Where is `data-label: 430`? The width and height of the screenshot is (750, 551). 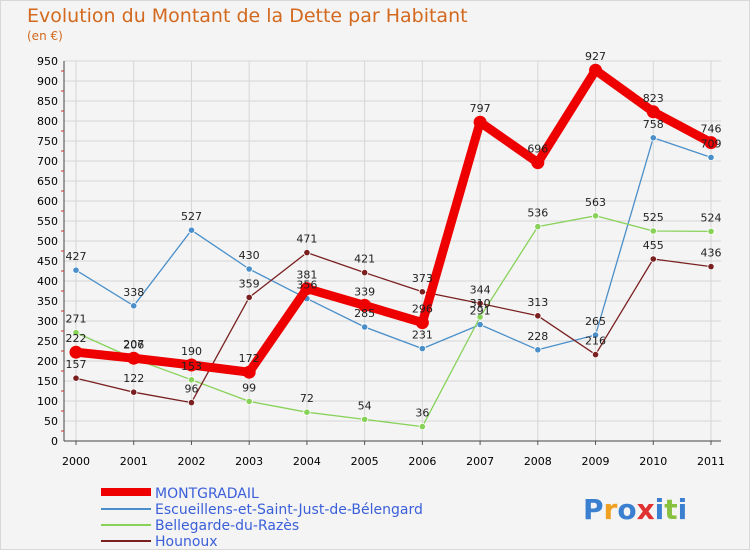
data-label: 430 is located at coordinates (249, 255).